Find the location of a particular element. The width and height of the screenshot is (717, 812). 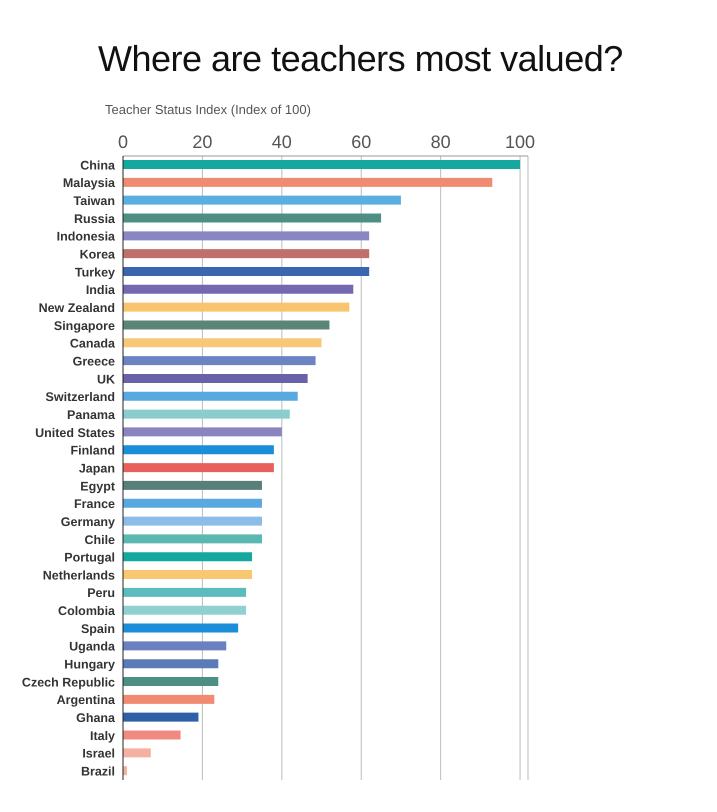

y-tick-label: Germany is located at coordinates (88, 521).